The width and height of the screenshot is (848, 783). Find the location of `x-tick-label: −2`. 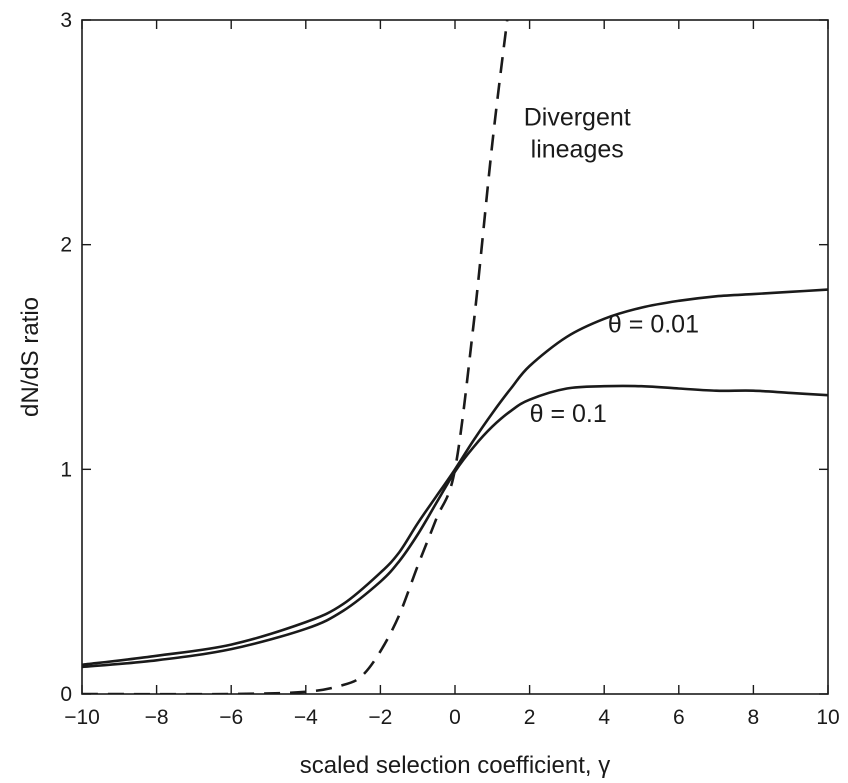

x-tick-label: −2 is located at coordinates (380, 717).